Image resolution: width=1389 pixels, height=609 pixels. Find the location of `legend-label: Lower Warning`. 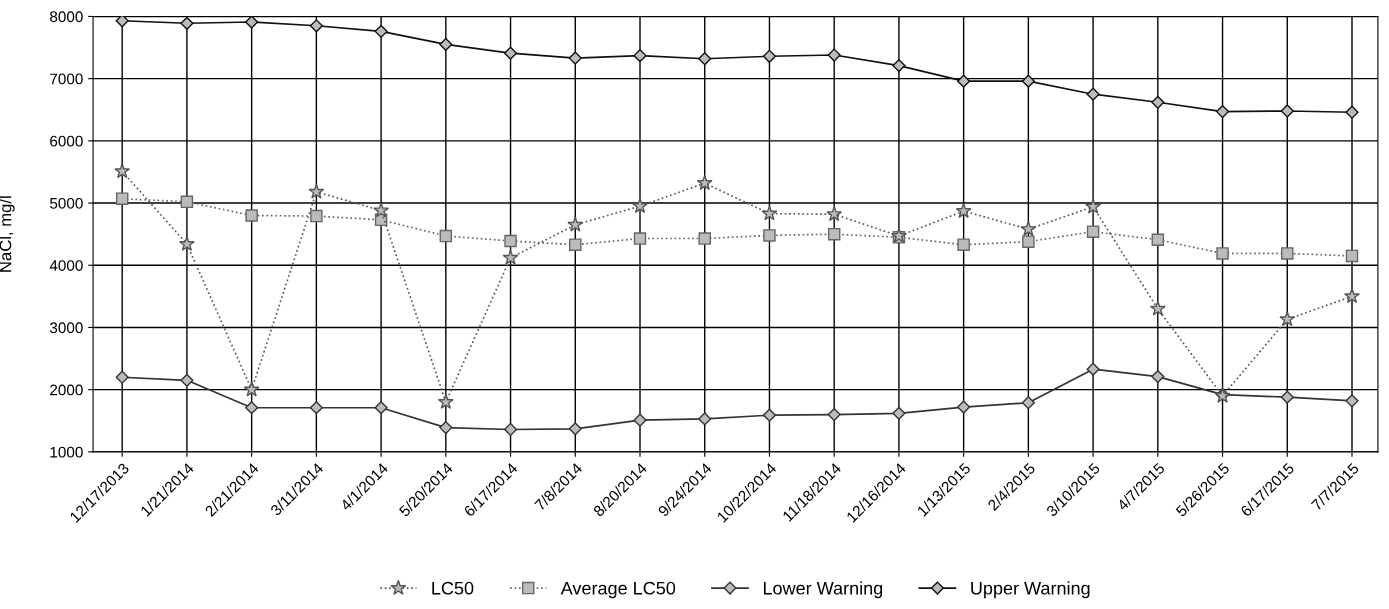

legend-label: Lower Warning is located at coordinates (823, 590).